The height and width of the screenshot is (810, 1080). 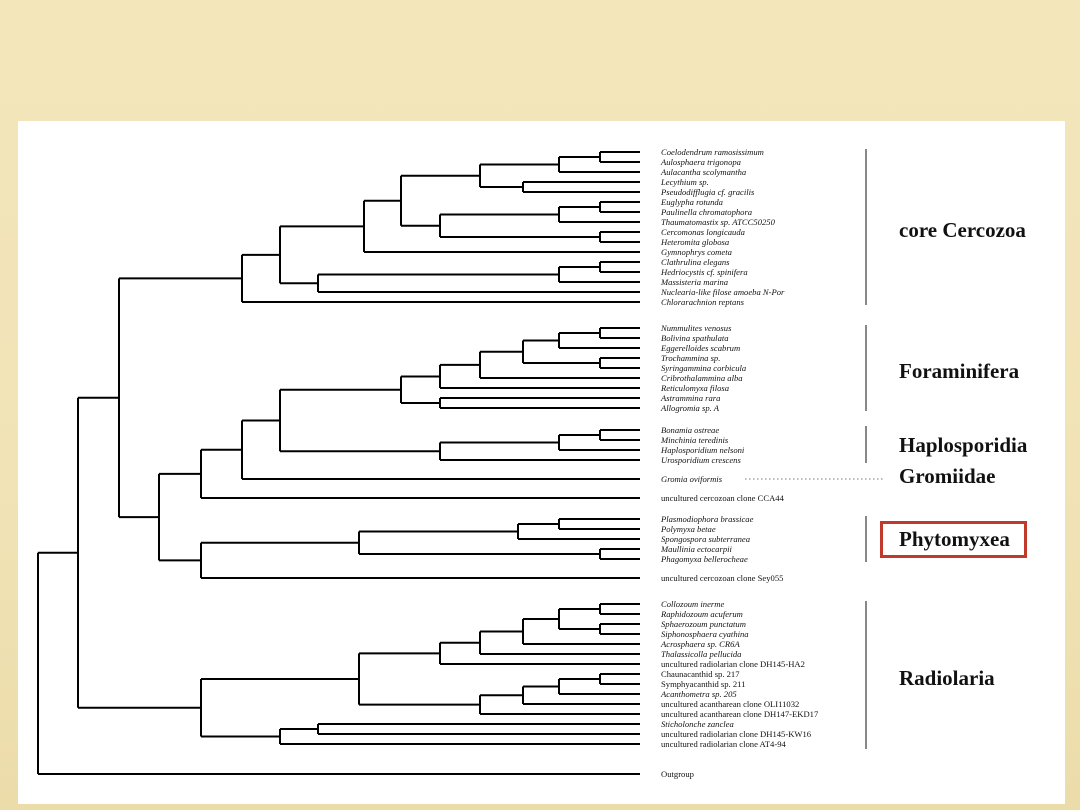 What do you see at coordinates (701, 460) in the screenshot?
I see `taxon-label: Urosporidium crescens` at bounding box center [701, 460].